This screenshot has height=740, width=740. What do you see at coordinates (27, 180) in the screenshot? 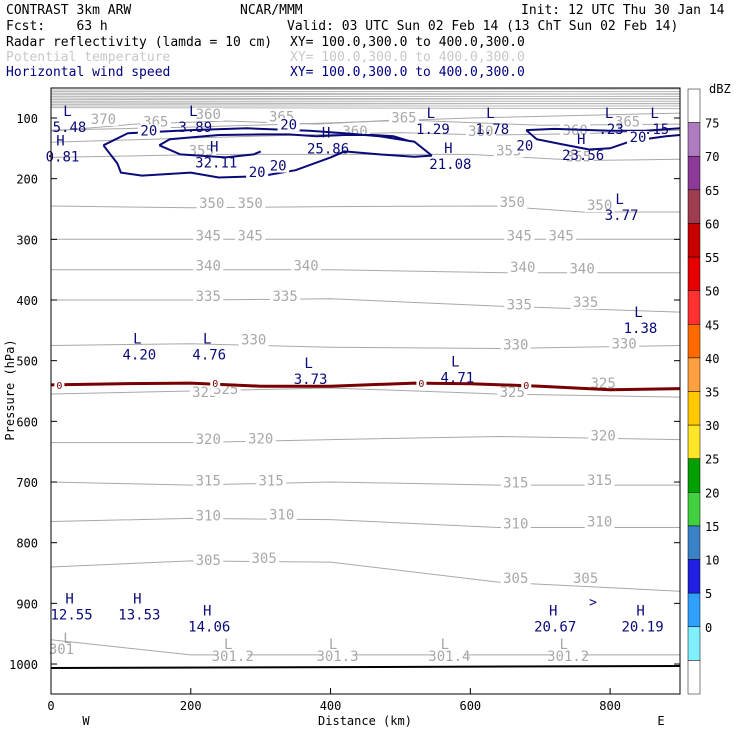
I see `y-tick-label: 200` at bounding box center [27, 180].